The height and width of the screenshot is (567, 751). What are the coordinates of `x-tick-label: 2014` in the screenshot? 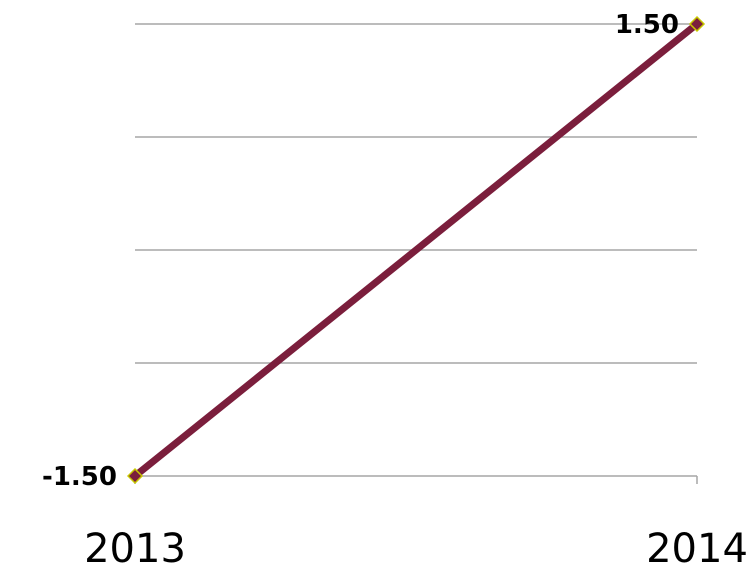 It's located at (697, 546).